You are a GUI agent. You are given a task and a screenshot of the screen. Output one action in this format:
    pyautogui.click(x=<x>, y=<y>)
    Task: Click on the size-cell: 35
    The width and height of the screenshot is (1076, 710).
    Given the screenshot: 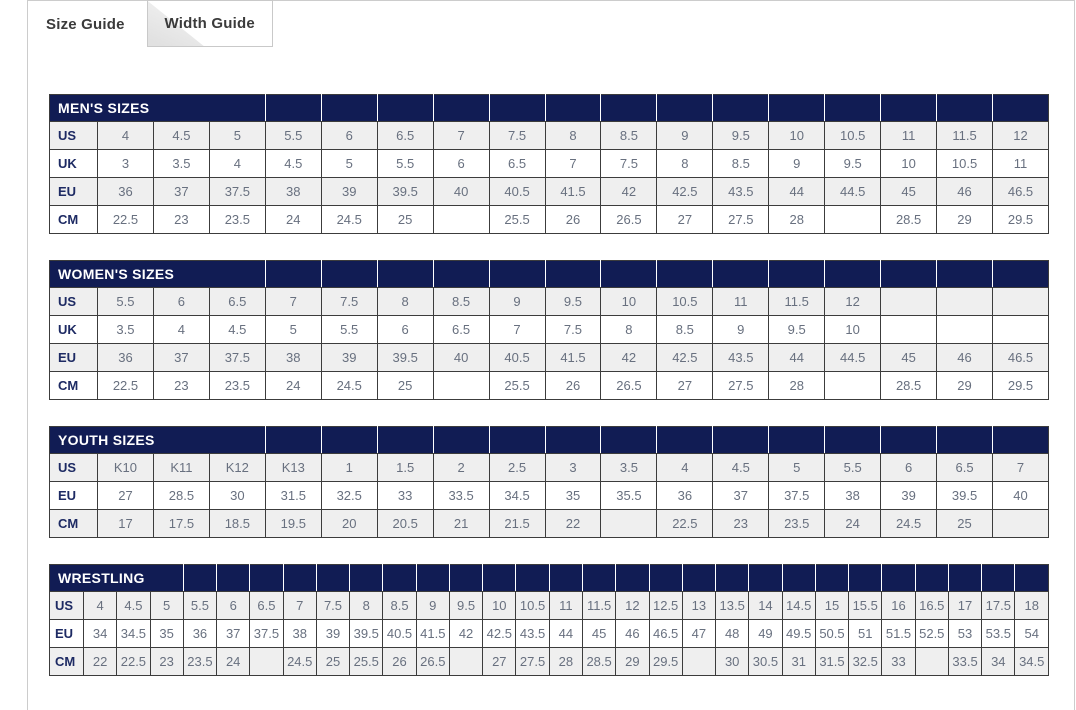 What is the action you would take?
    pyautogui.click(x=573, y=495)
    